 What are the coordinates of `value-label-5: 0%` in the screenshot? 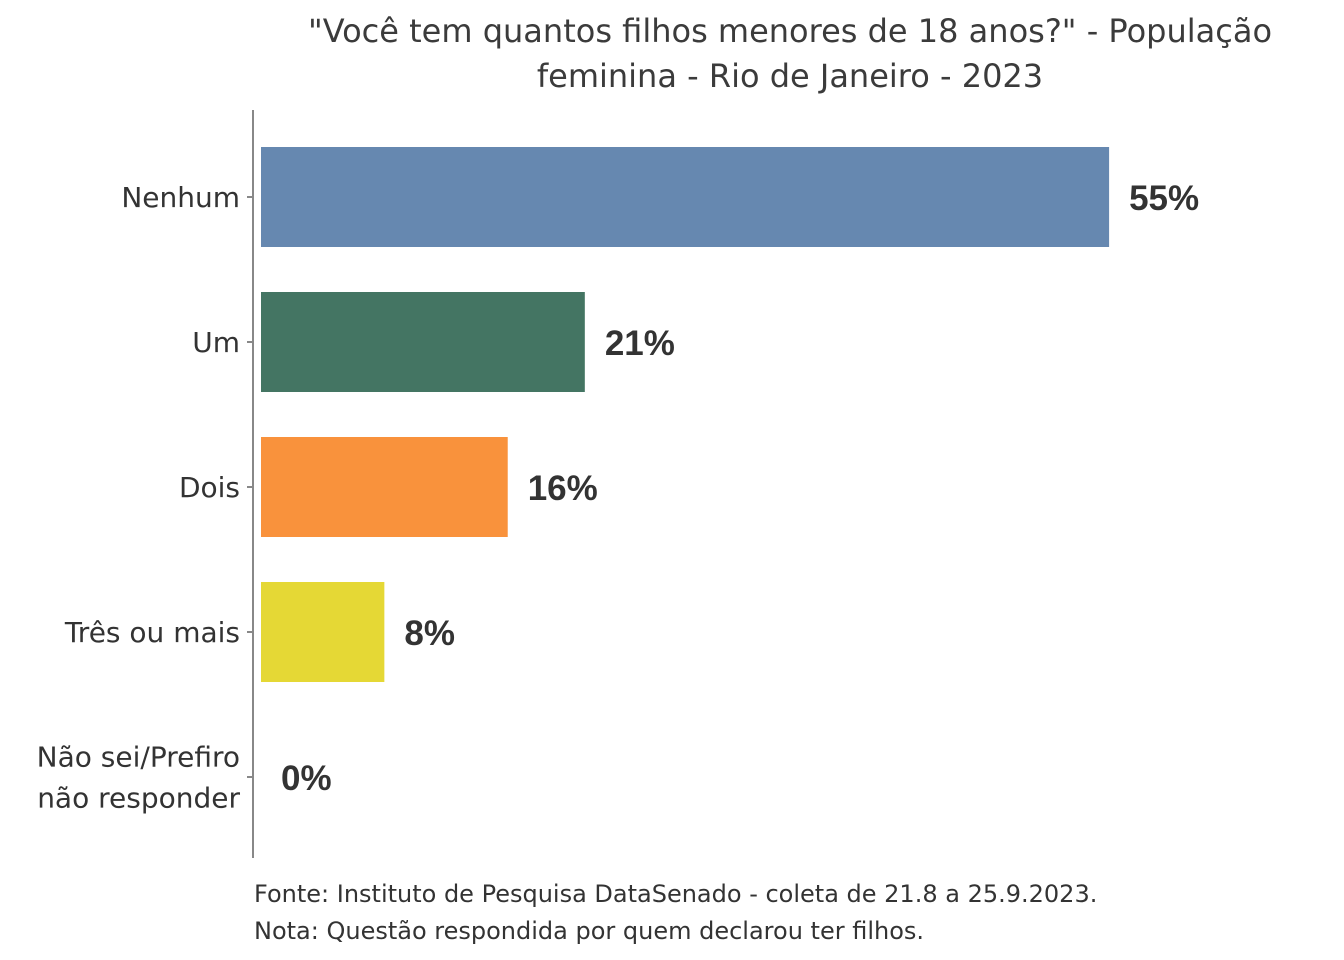 It's located at (306, 778).